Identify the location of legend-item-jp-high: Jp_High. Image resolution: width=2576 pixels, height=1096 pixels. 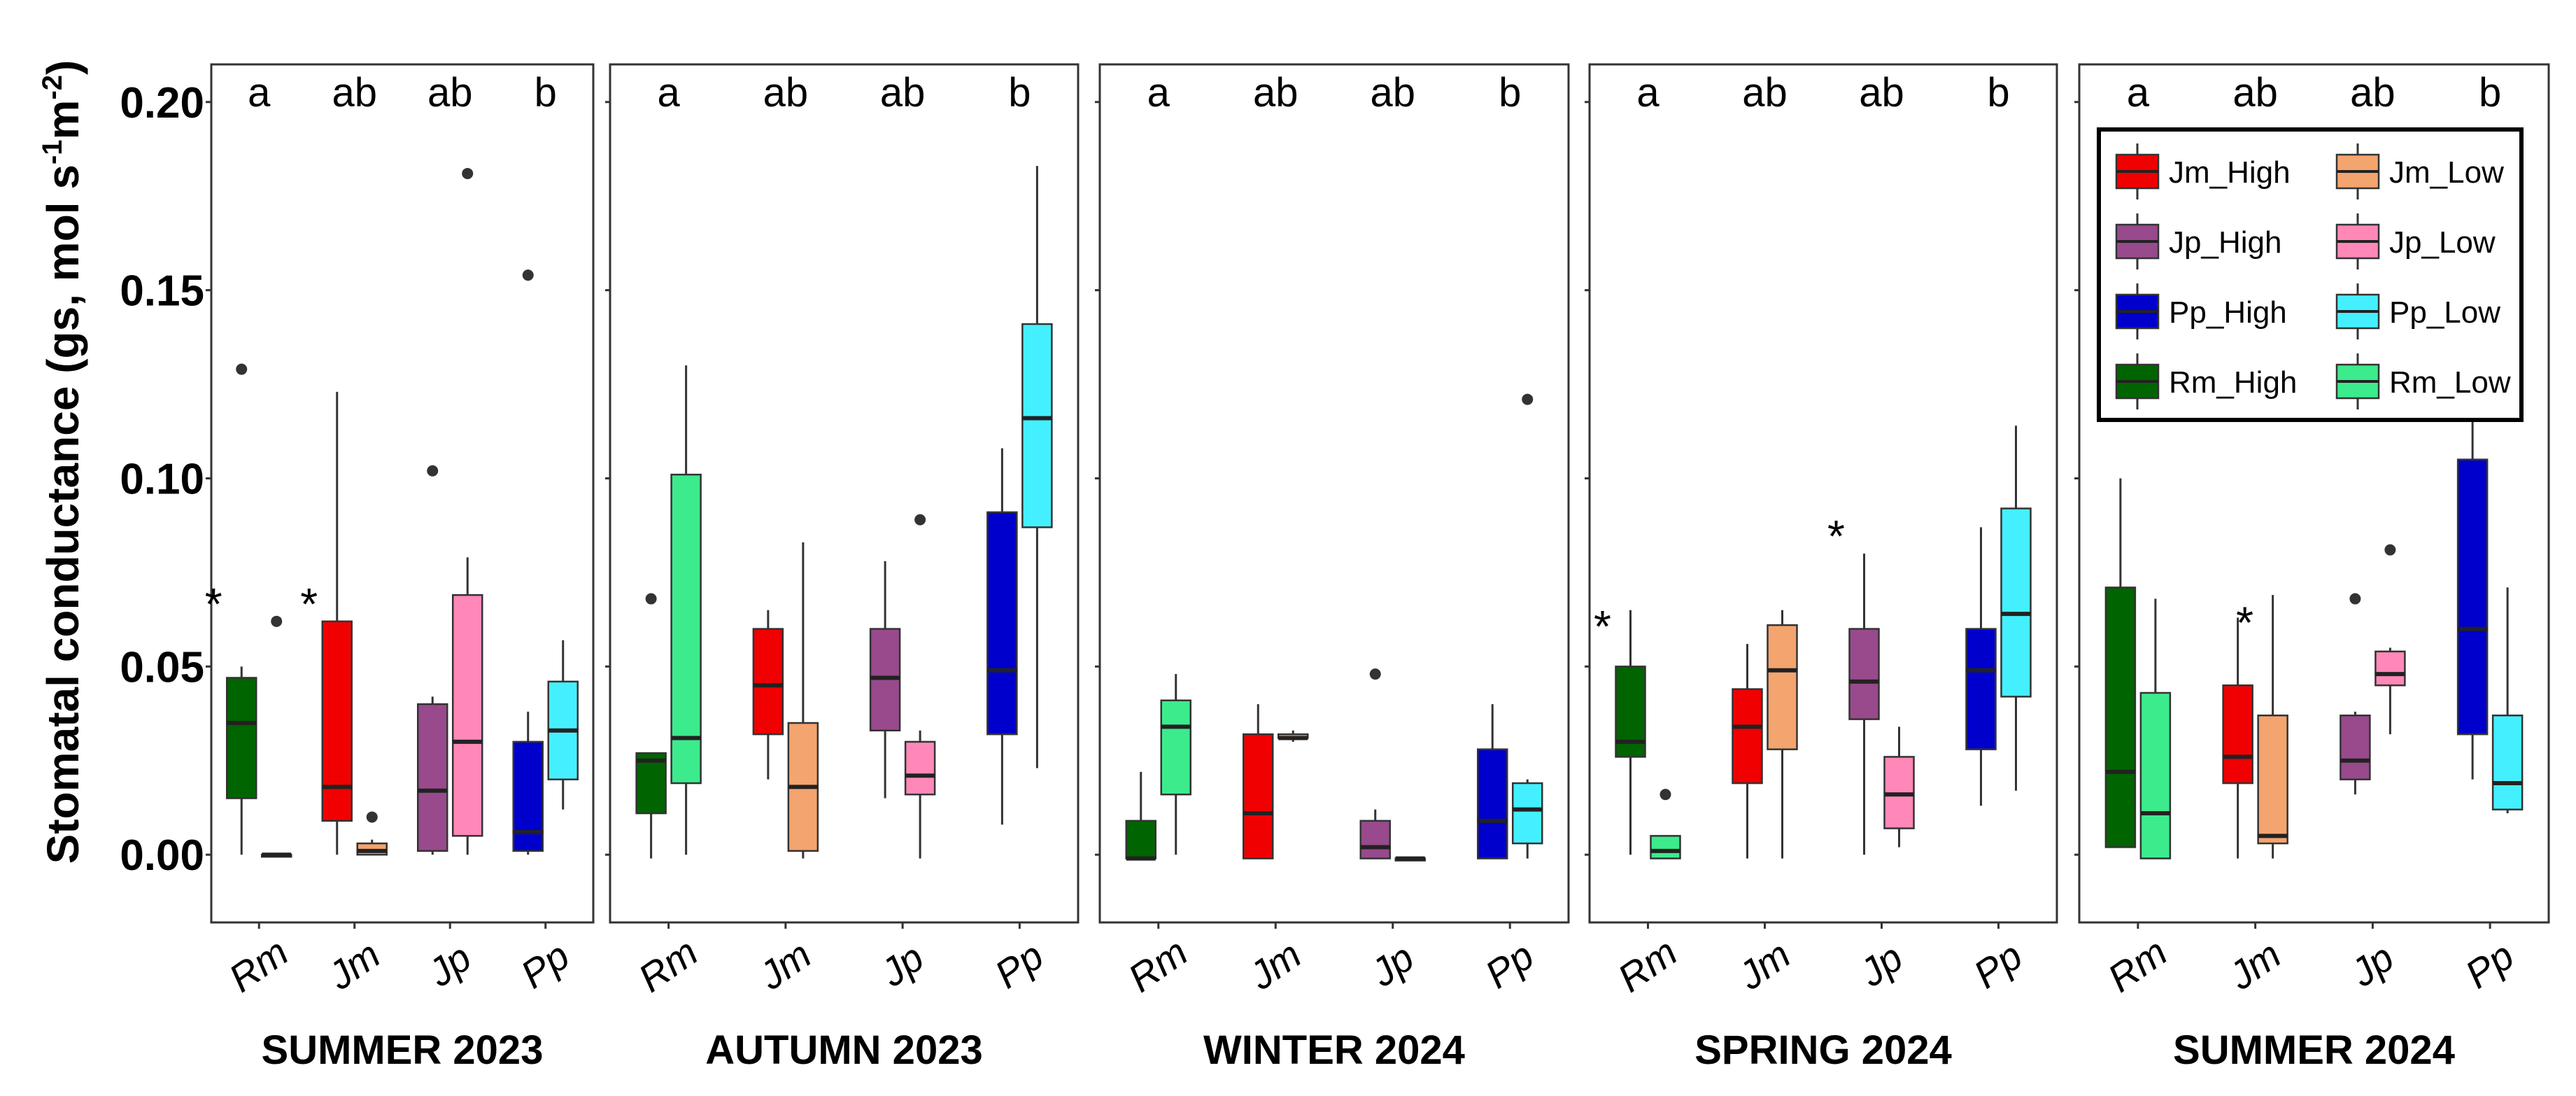
(2198, 241).